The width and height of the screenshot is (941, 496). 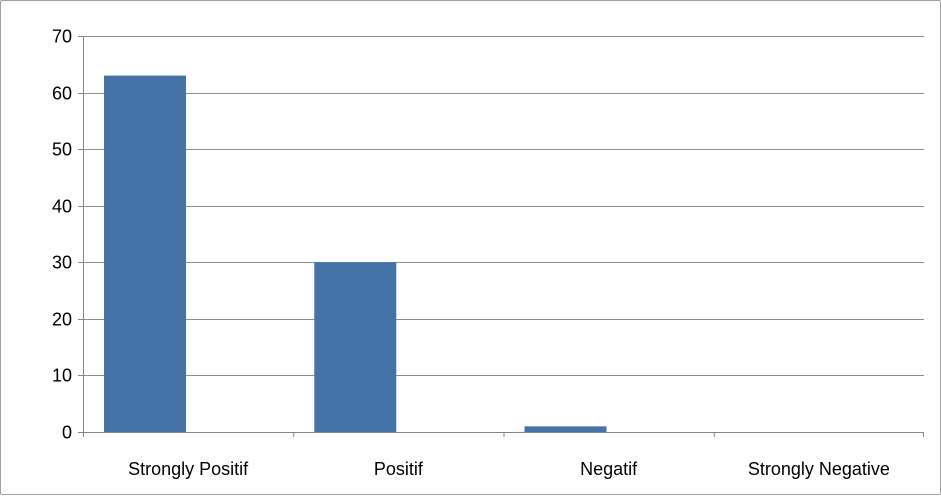 I want to click on y-tick-label: 20, so click(x=62, y=320).